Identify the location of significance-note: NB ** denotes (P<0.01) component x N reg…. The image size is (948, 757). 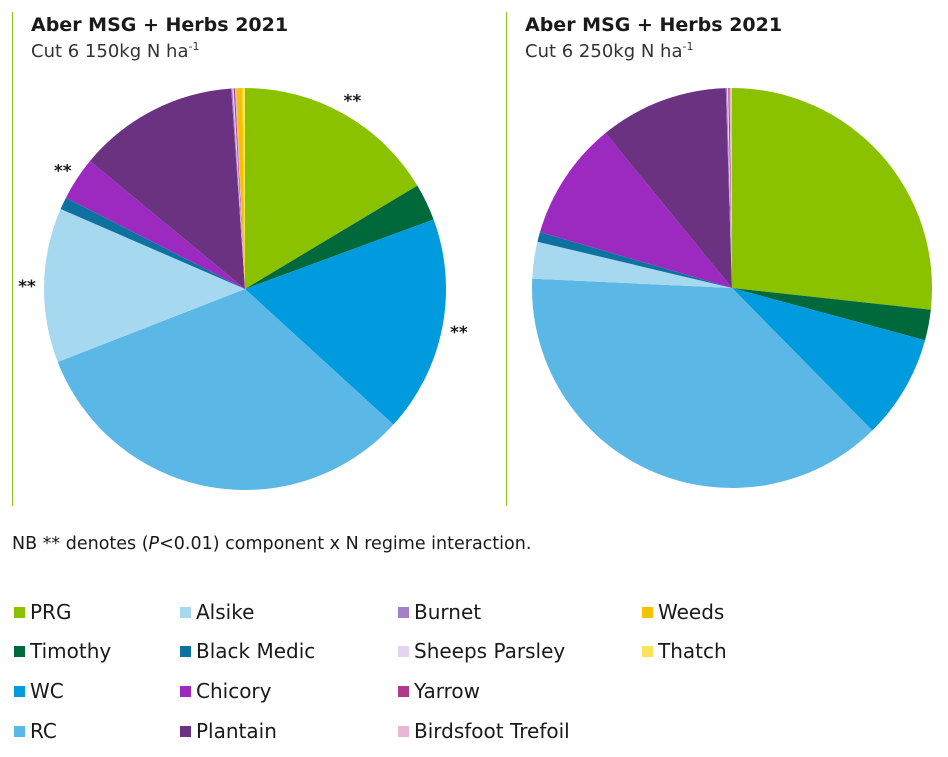
(271, 544).